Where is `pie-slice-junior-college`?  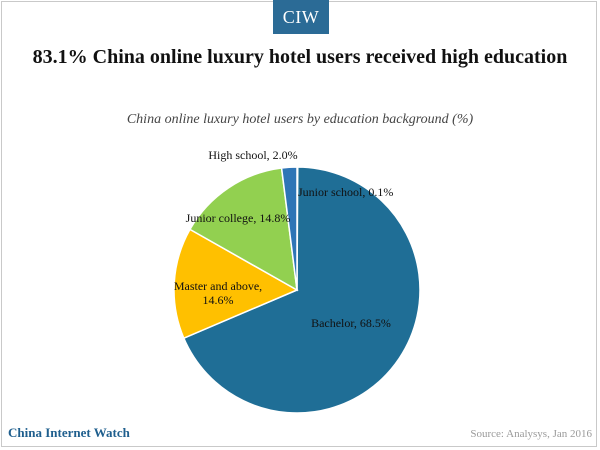
pie-slice-junior-college is located at coordinates (243, 229).